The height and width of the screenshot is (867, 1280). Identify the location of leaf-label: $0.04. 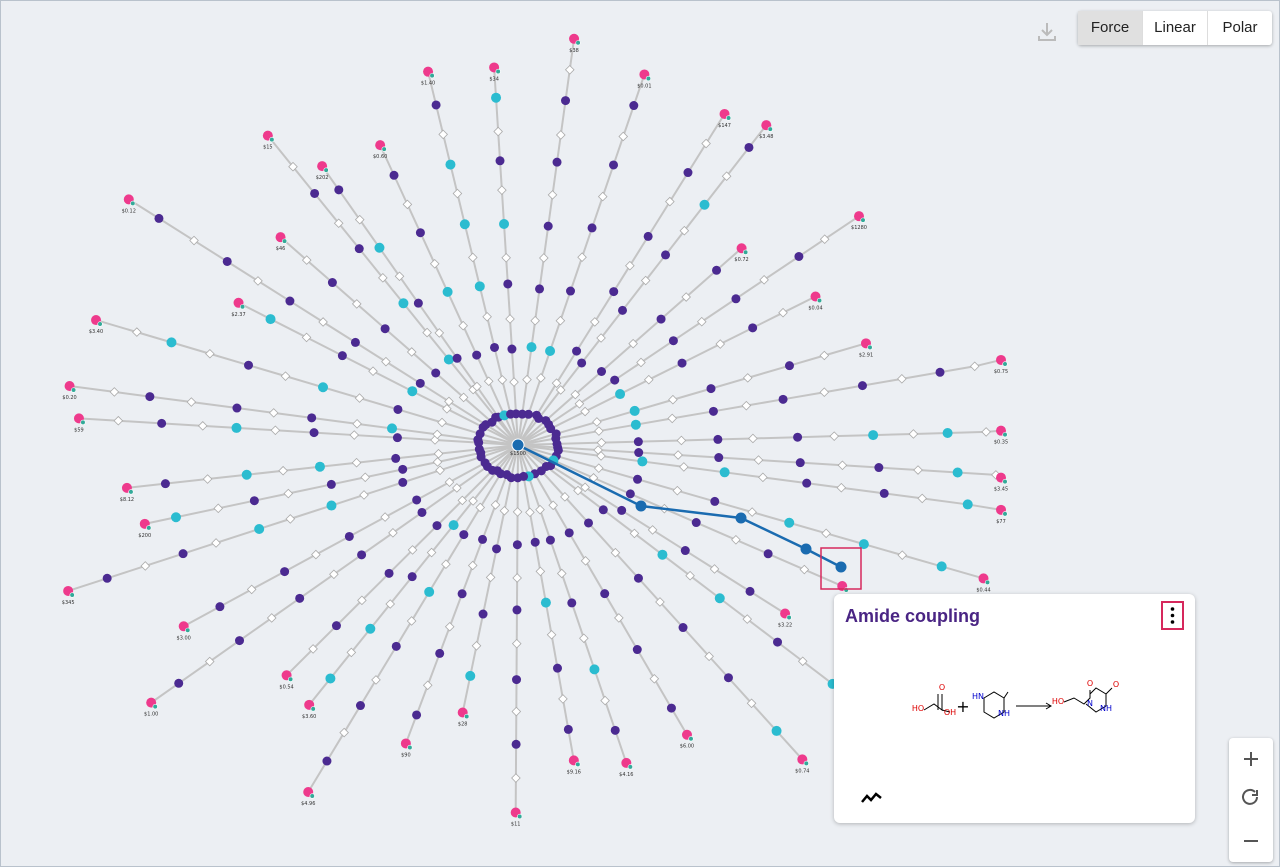
(815, 308).